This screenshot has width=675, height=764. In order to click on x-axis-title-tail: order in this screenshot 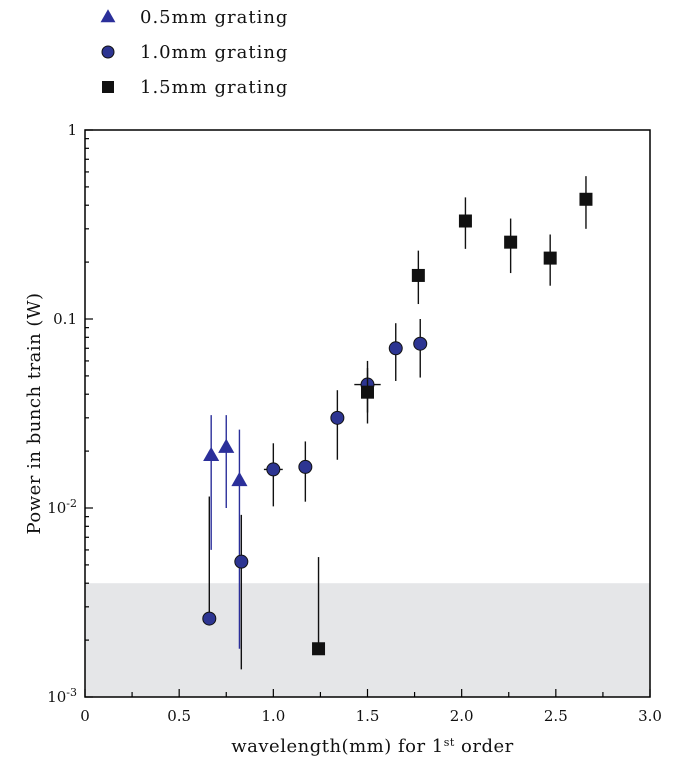, I will do `click(484, 746)`.